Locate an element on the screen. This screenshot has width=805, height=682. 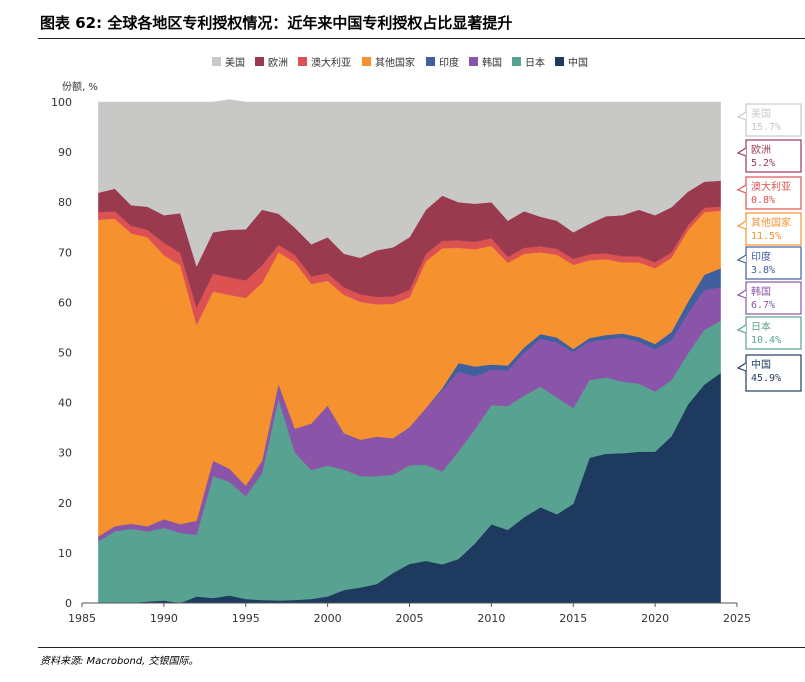
x-tick-label: 2000 is located at coordinates (328, 618).